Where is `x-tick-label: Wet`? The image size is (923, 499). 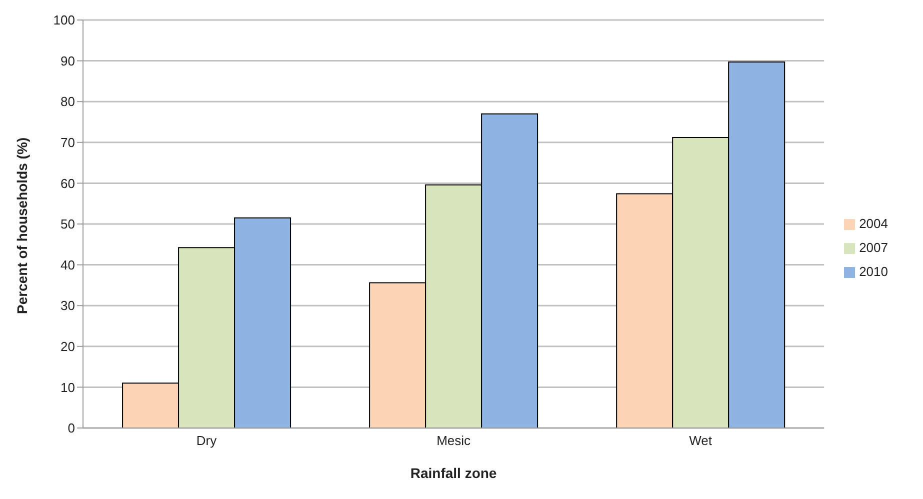
x-tick-label: Wet is located at coordinates (700, 440).